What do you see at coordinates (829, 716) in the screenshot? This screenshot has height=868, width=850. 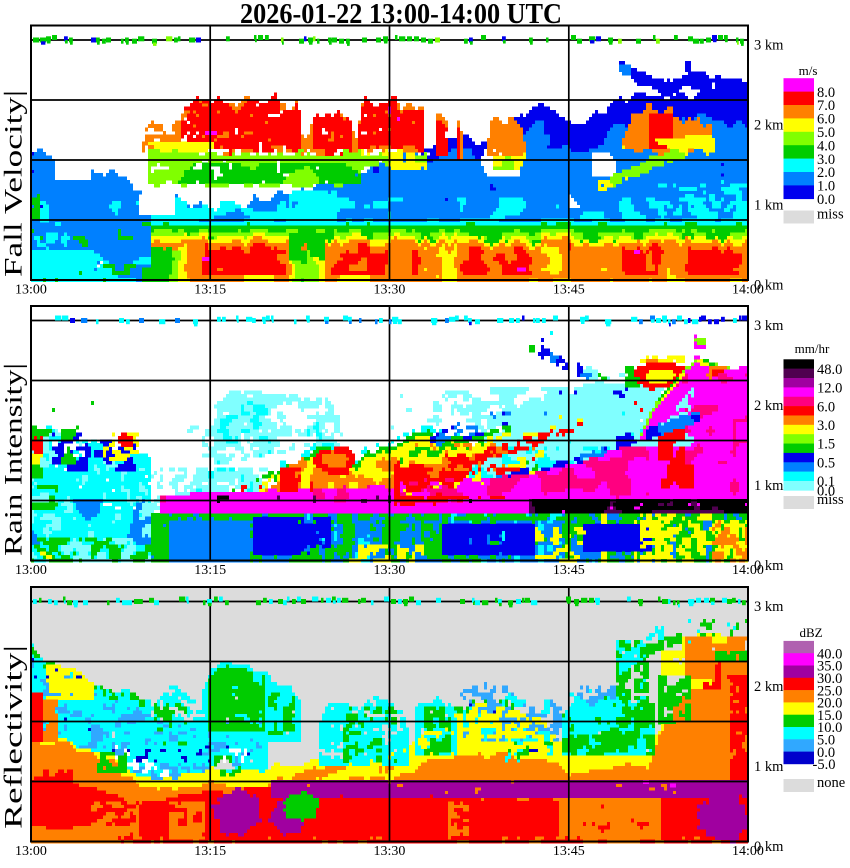 I see `svg-text: 15.0` at bounding box center [829, 716].